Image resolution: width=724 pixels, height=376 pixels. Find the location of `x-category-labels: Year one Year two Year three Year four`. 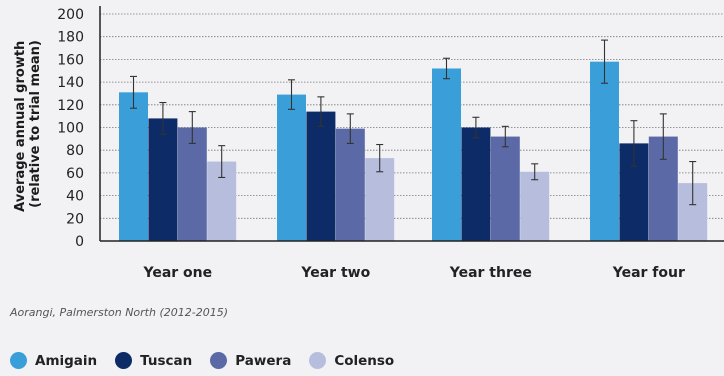

x-category-labels: Year one Year two Year three Year four is located at coordinates (413, 273).